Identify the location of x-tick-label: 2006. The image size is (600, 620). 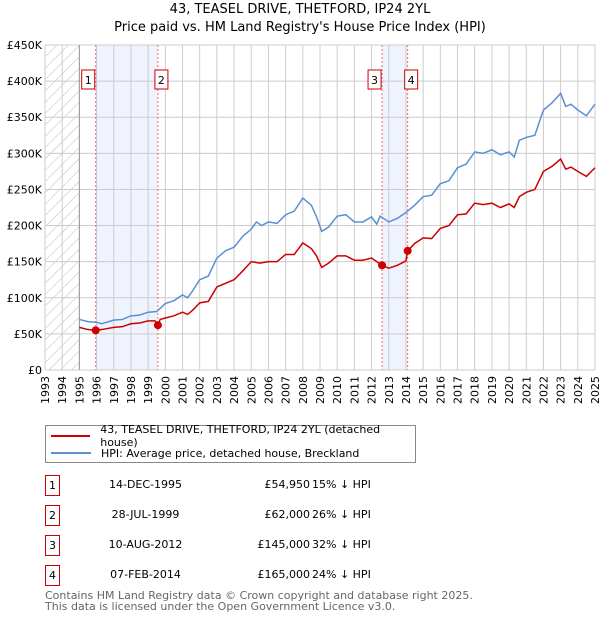
(268, 390).